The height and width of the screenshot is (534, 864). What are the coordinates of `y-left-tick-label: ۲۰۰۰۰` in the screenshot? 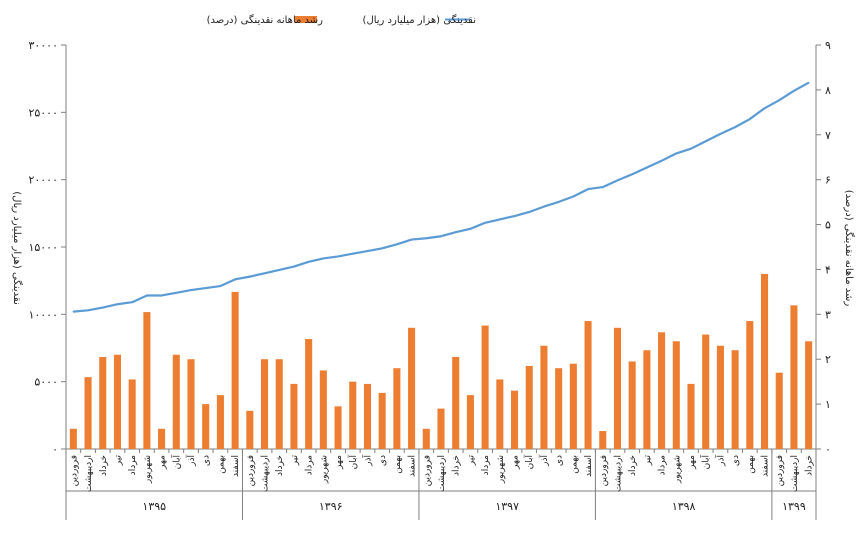 It's located at (43, 180).